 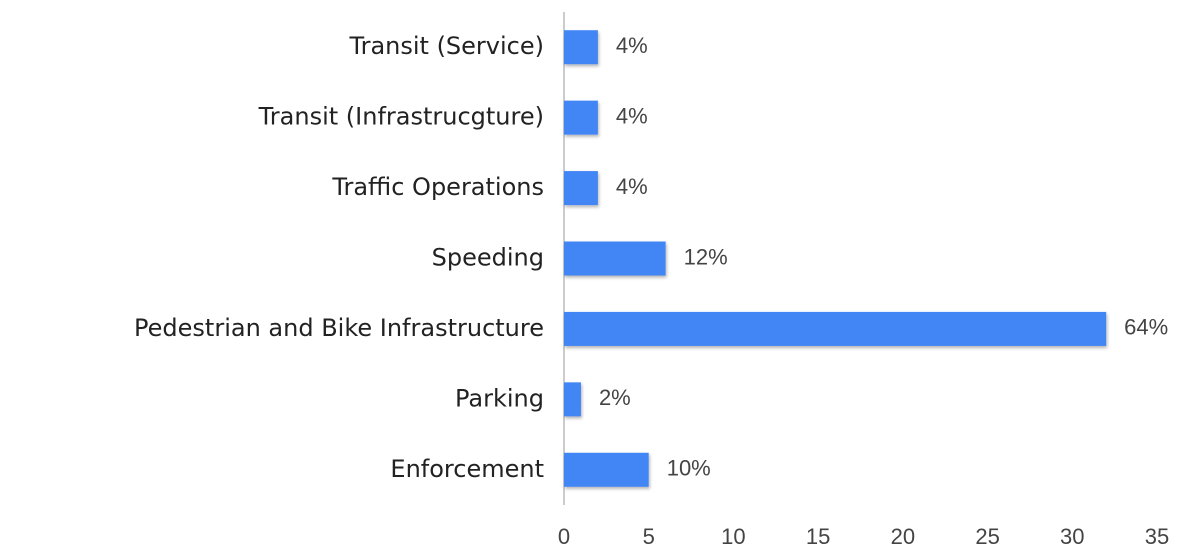 I want to click on x-tick-label: 10, so click(x=733, y=536).